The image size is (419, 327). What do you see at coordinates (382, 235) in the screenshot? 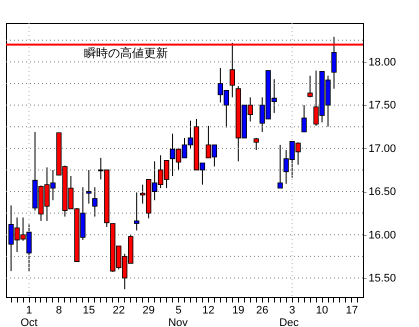
I see `y-tick-label: 16.00` at bounding box center [382, 235].